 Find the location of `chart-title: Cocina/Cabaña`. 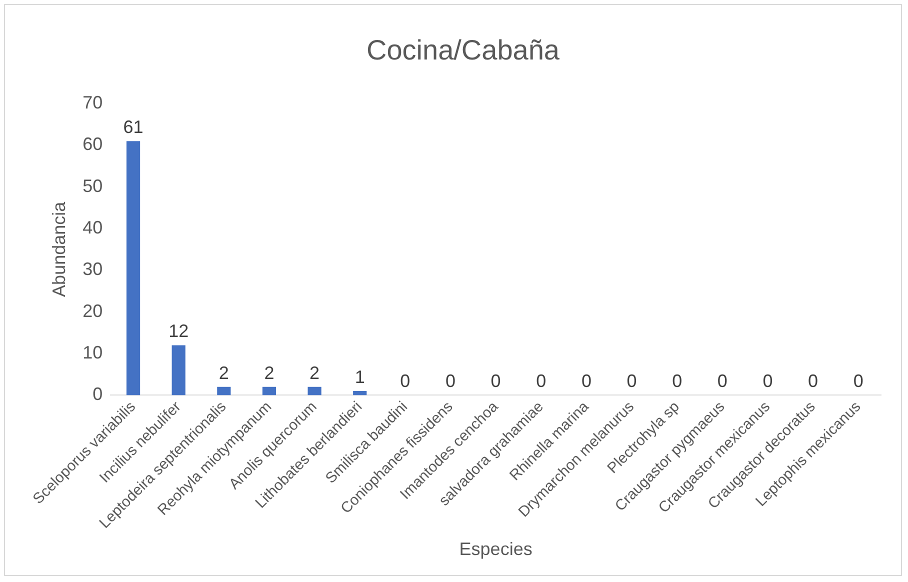

chart-title: Cocina/Cabaña is located at coordinates (463, 50).